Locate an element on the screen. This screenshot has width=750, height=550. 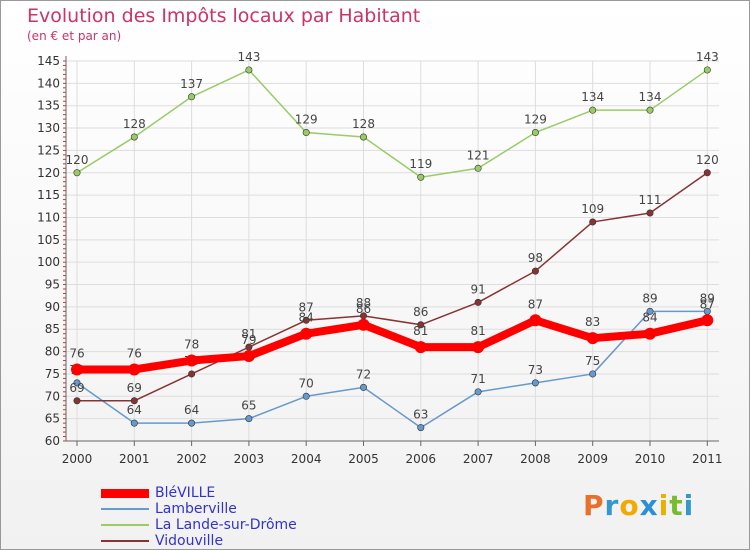
y-tick-label: 120 is located at coordinates (48, 173).